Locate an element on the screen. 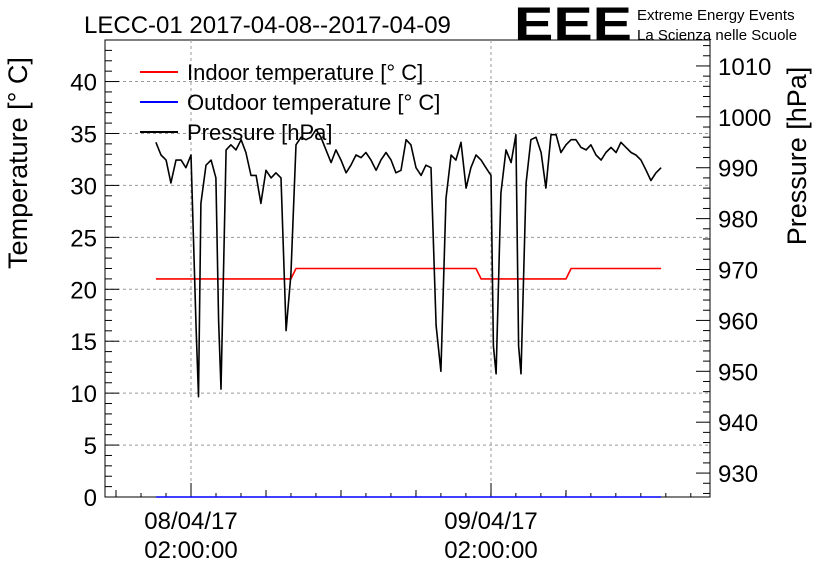 The width and height of the screenshot is (836, 572). x-tick-label-date: 08/04/17 is located at coordinates (190, 521).